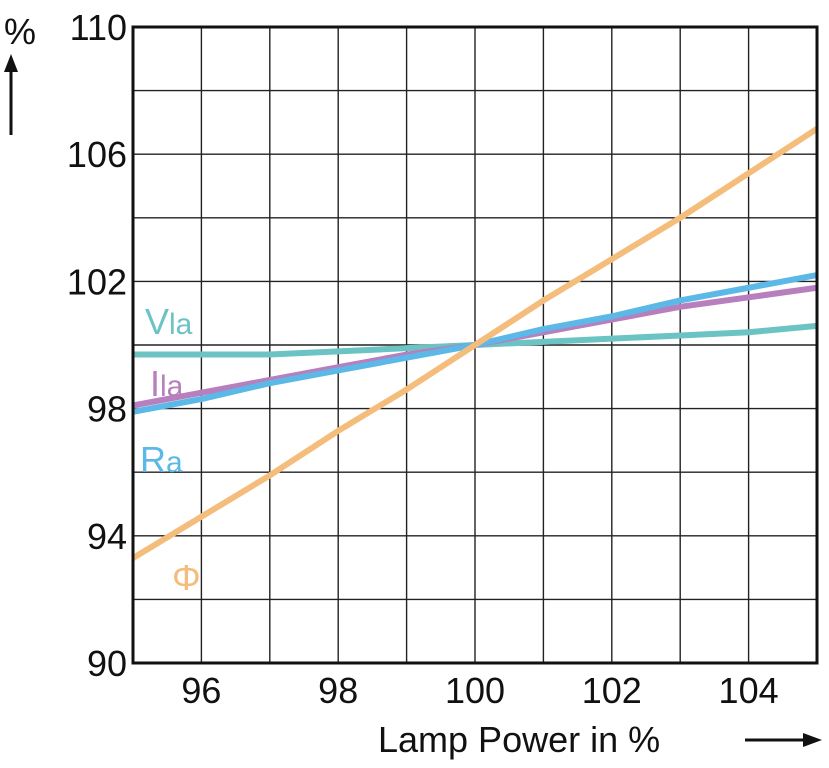  What do you see at coordinates (519, 739) in the screenshot?
I see `x-axis-title: Lamp Power in %` at bounding box center [519, 739].